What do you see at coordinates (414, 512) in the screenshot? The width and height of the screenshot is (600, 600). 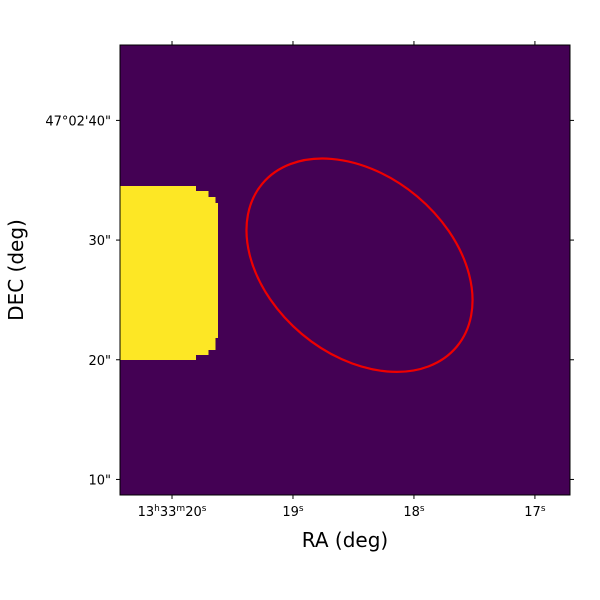 I see `x-tick-label: 18s` at bounding box center [414, 512].